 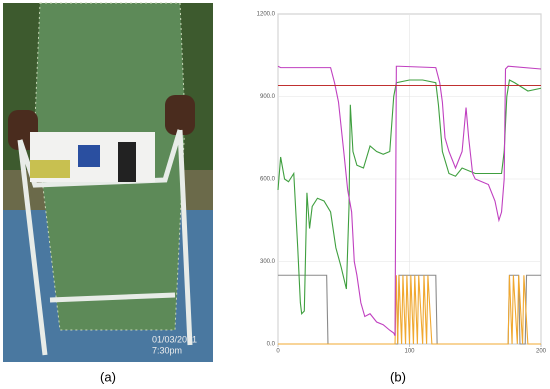 What do you see at coordinates (409, 310) in the screenshot?
I see `series-line` at bounding box center [409, 310].